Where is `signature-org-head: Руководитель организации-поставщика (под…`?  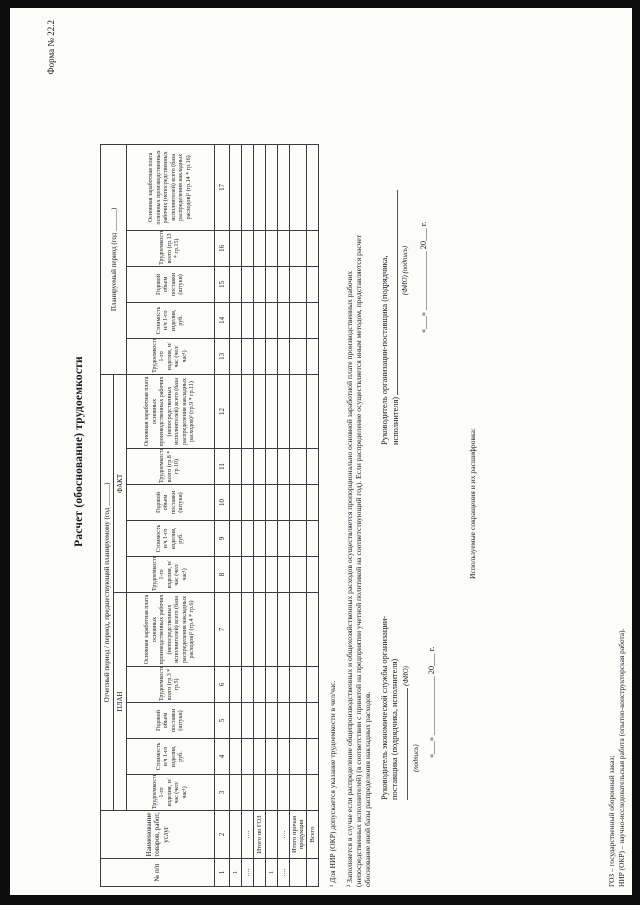
signature-org-head: Руководитель организации-поставщика (под… is located at coordinates (404, 255).